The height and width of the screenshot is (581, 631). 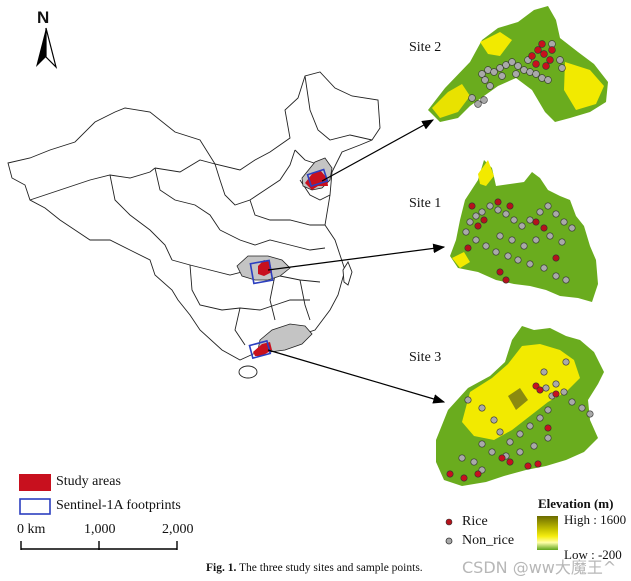 What do you see at coordinates (329, 568) in the screenshot?
I see `caption-text: The three study sites and sample points.` at bounding box center [329, 568].